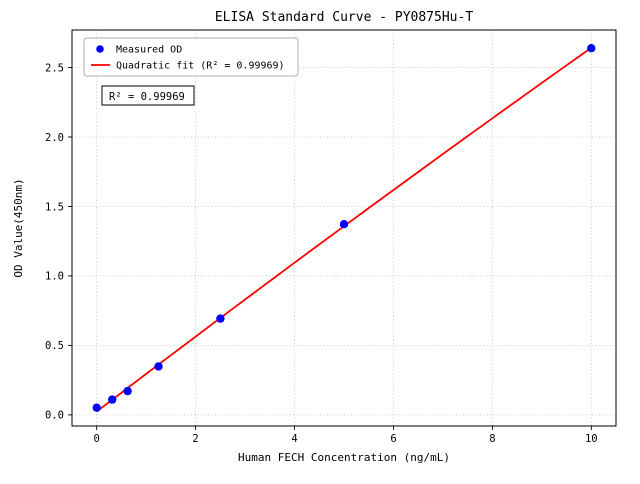 The image size is (640, 484). What do you see at coordinates (149, 50) in the screenshot?
I see `legend-label-measured-od: Measured OD` at bounding box center [149, 50].